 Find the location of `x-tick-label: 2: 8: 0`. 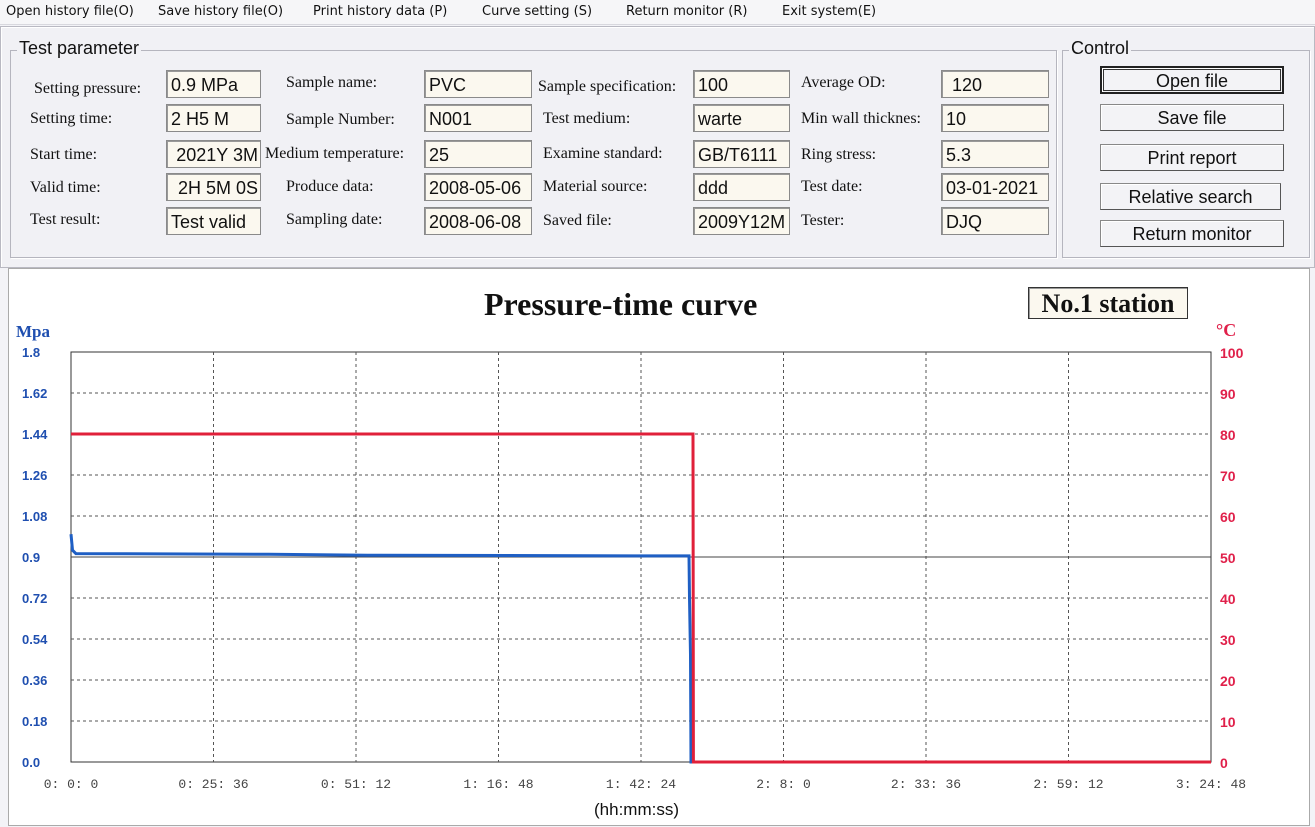

x-tick-label: 2: 8: 0 is located at coordinates (783, 784).